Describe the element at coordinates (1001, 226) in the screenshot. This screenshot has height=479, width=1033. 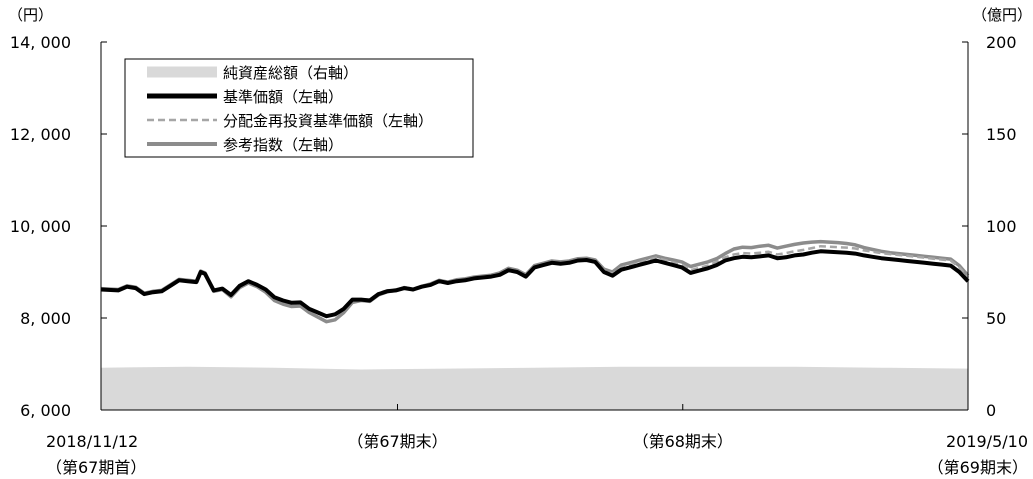
I see `right-tick-label: 100` at that location.